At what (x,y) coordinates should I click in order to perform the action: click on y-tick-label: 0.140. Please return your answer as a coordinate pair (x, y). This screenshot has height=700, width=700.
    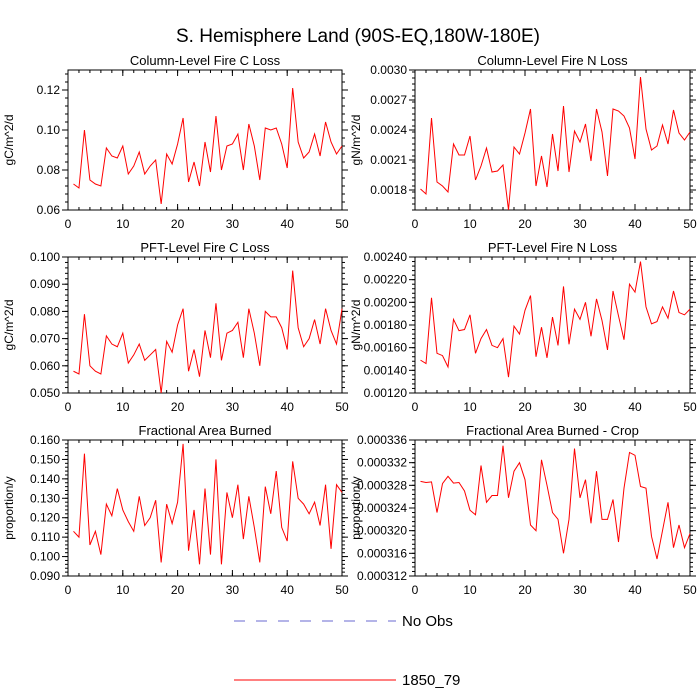
    Looking at the image, I should click on (45, 479).